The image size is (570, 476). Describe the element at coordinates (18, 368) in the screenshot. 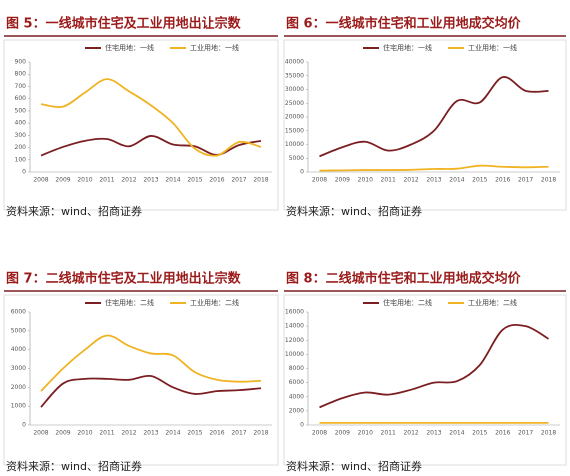

I see `y-tick-label: 3000` at that location.